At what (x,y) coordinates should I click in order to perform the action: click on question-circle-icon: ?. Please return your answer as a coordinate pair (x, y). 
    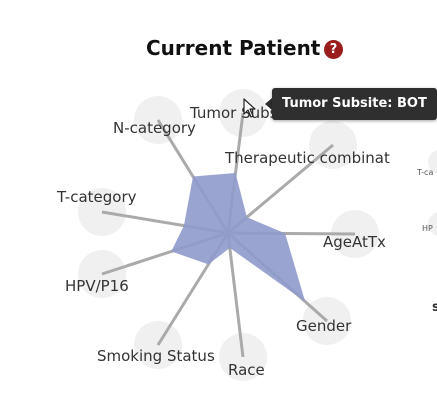
    Looking at the image, I should click on (333, 49).